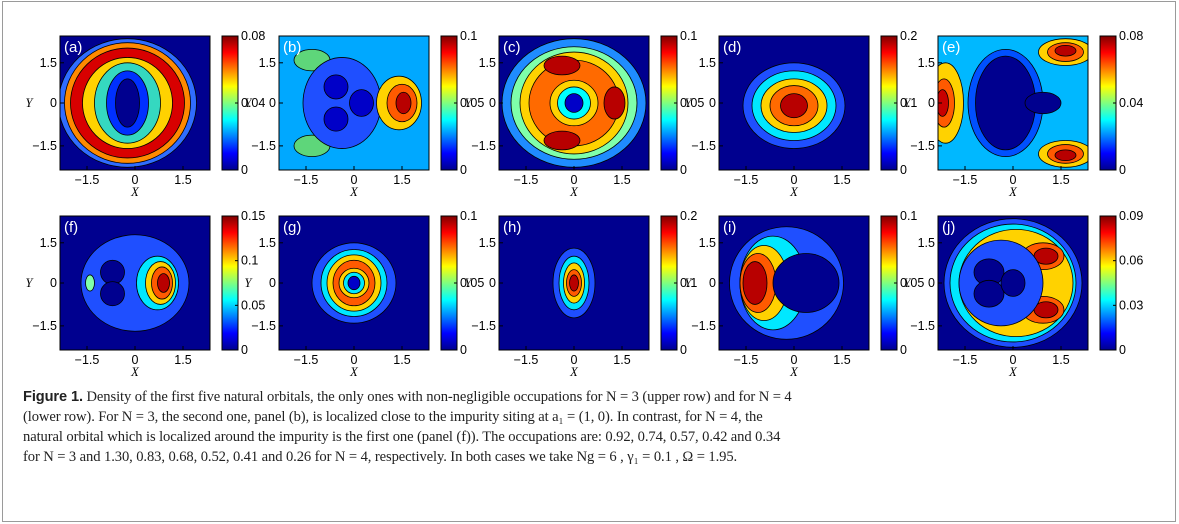  I want to click on panel-g: (g) −1.5 0 1.5 1.5 0 −1.5 X Y 0.1 0.05 0, so click(365, 294).